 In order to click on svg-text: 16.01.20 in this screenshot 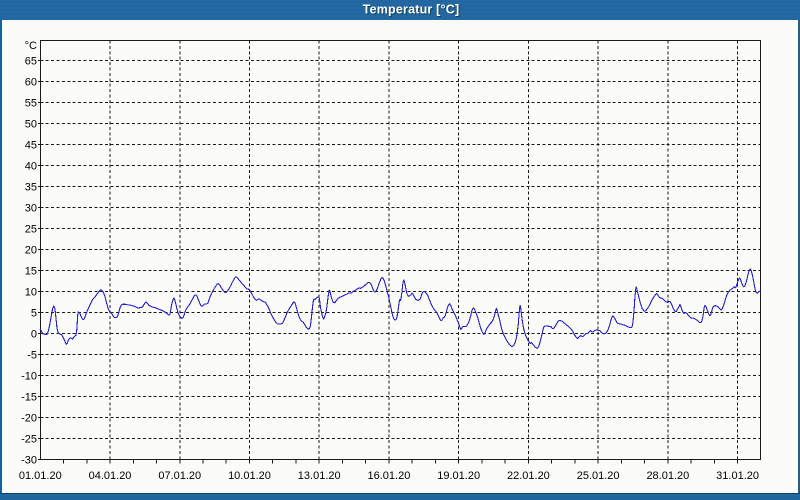, I will do `click(389, 476)`.